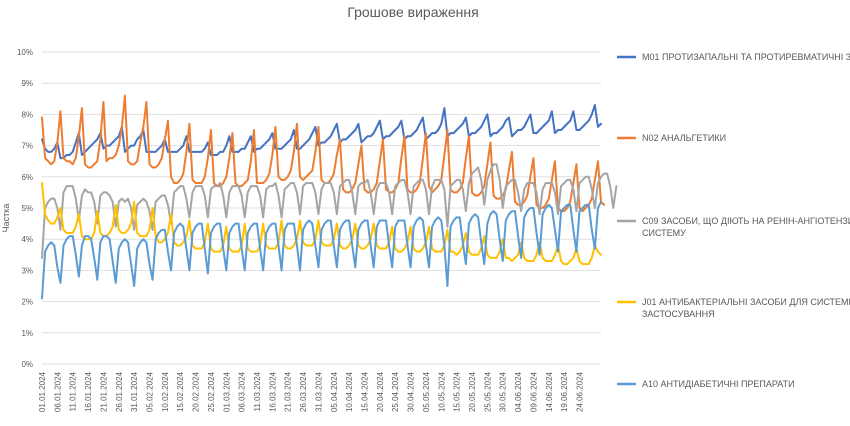  Describe the element at coordinates (318, 391) in the screenshot. I see `x-tick-label: 31.03.2024` at that location.